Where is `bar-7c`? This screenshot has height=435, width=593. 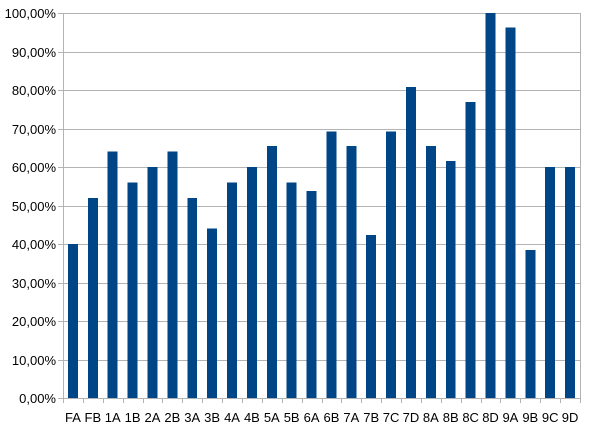 bar-7c is located at coordinates (391, 264).